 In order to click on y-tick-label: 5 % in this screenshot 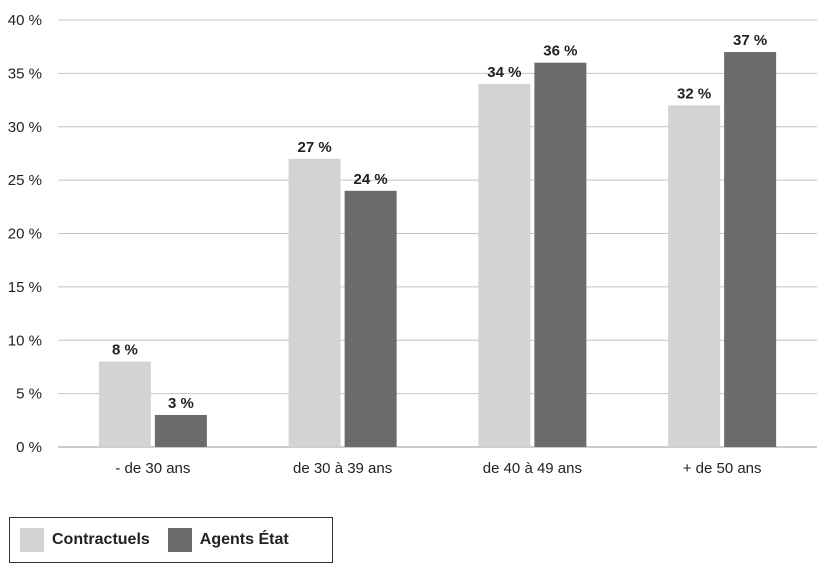, I will do `click(29, 394)`.